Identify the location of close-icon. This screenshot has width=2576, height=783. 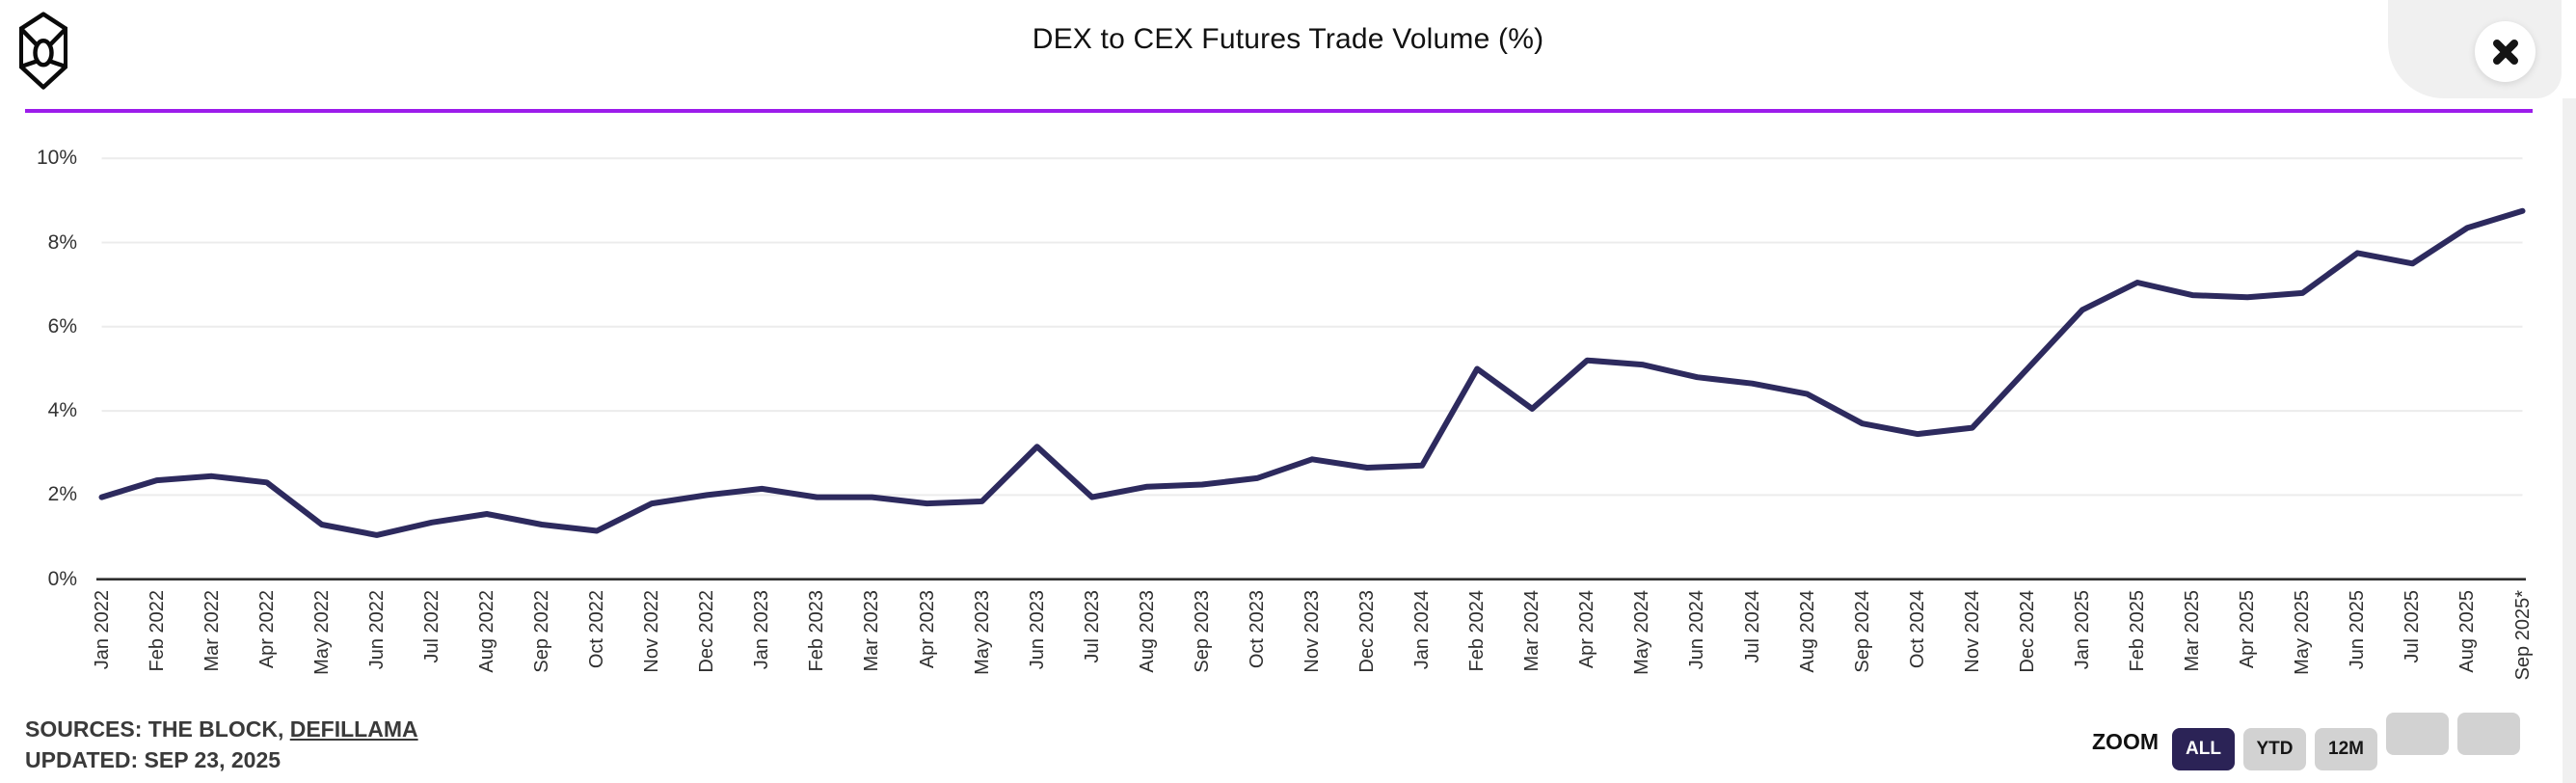
(2505, 52).